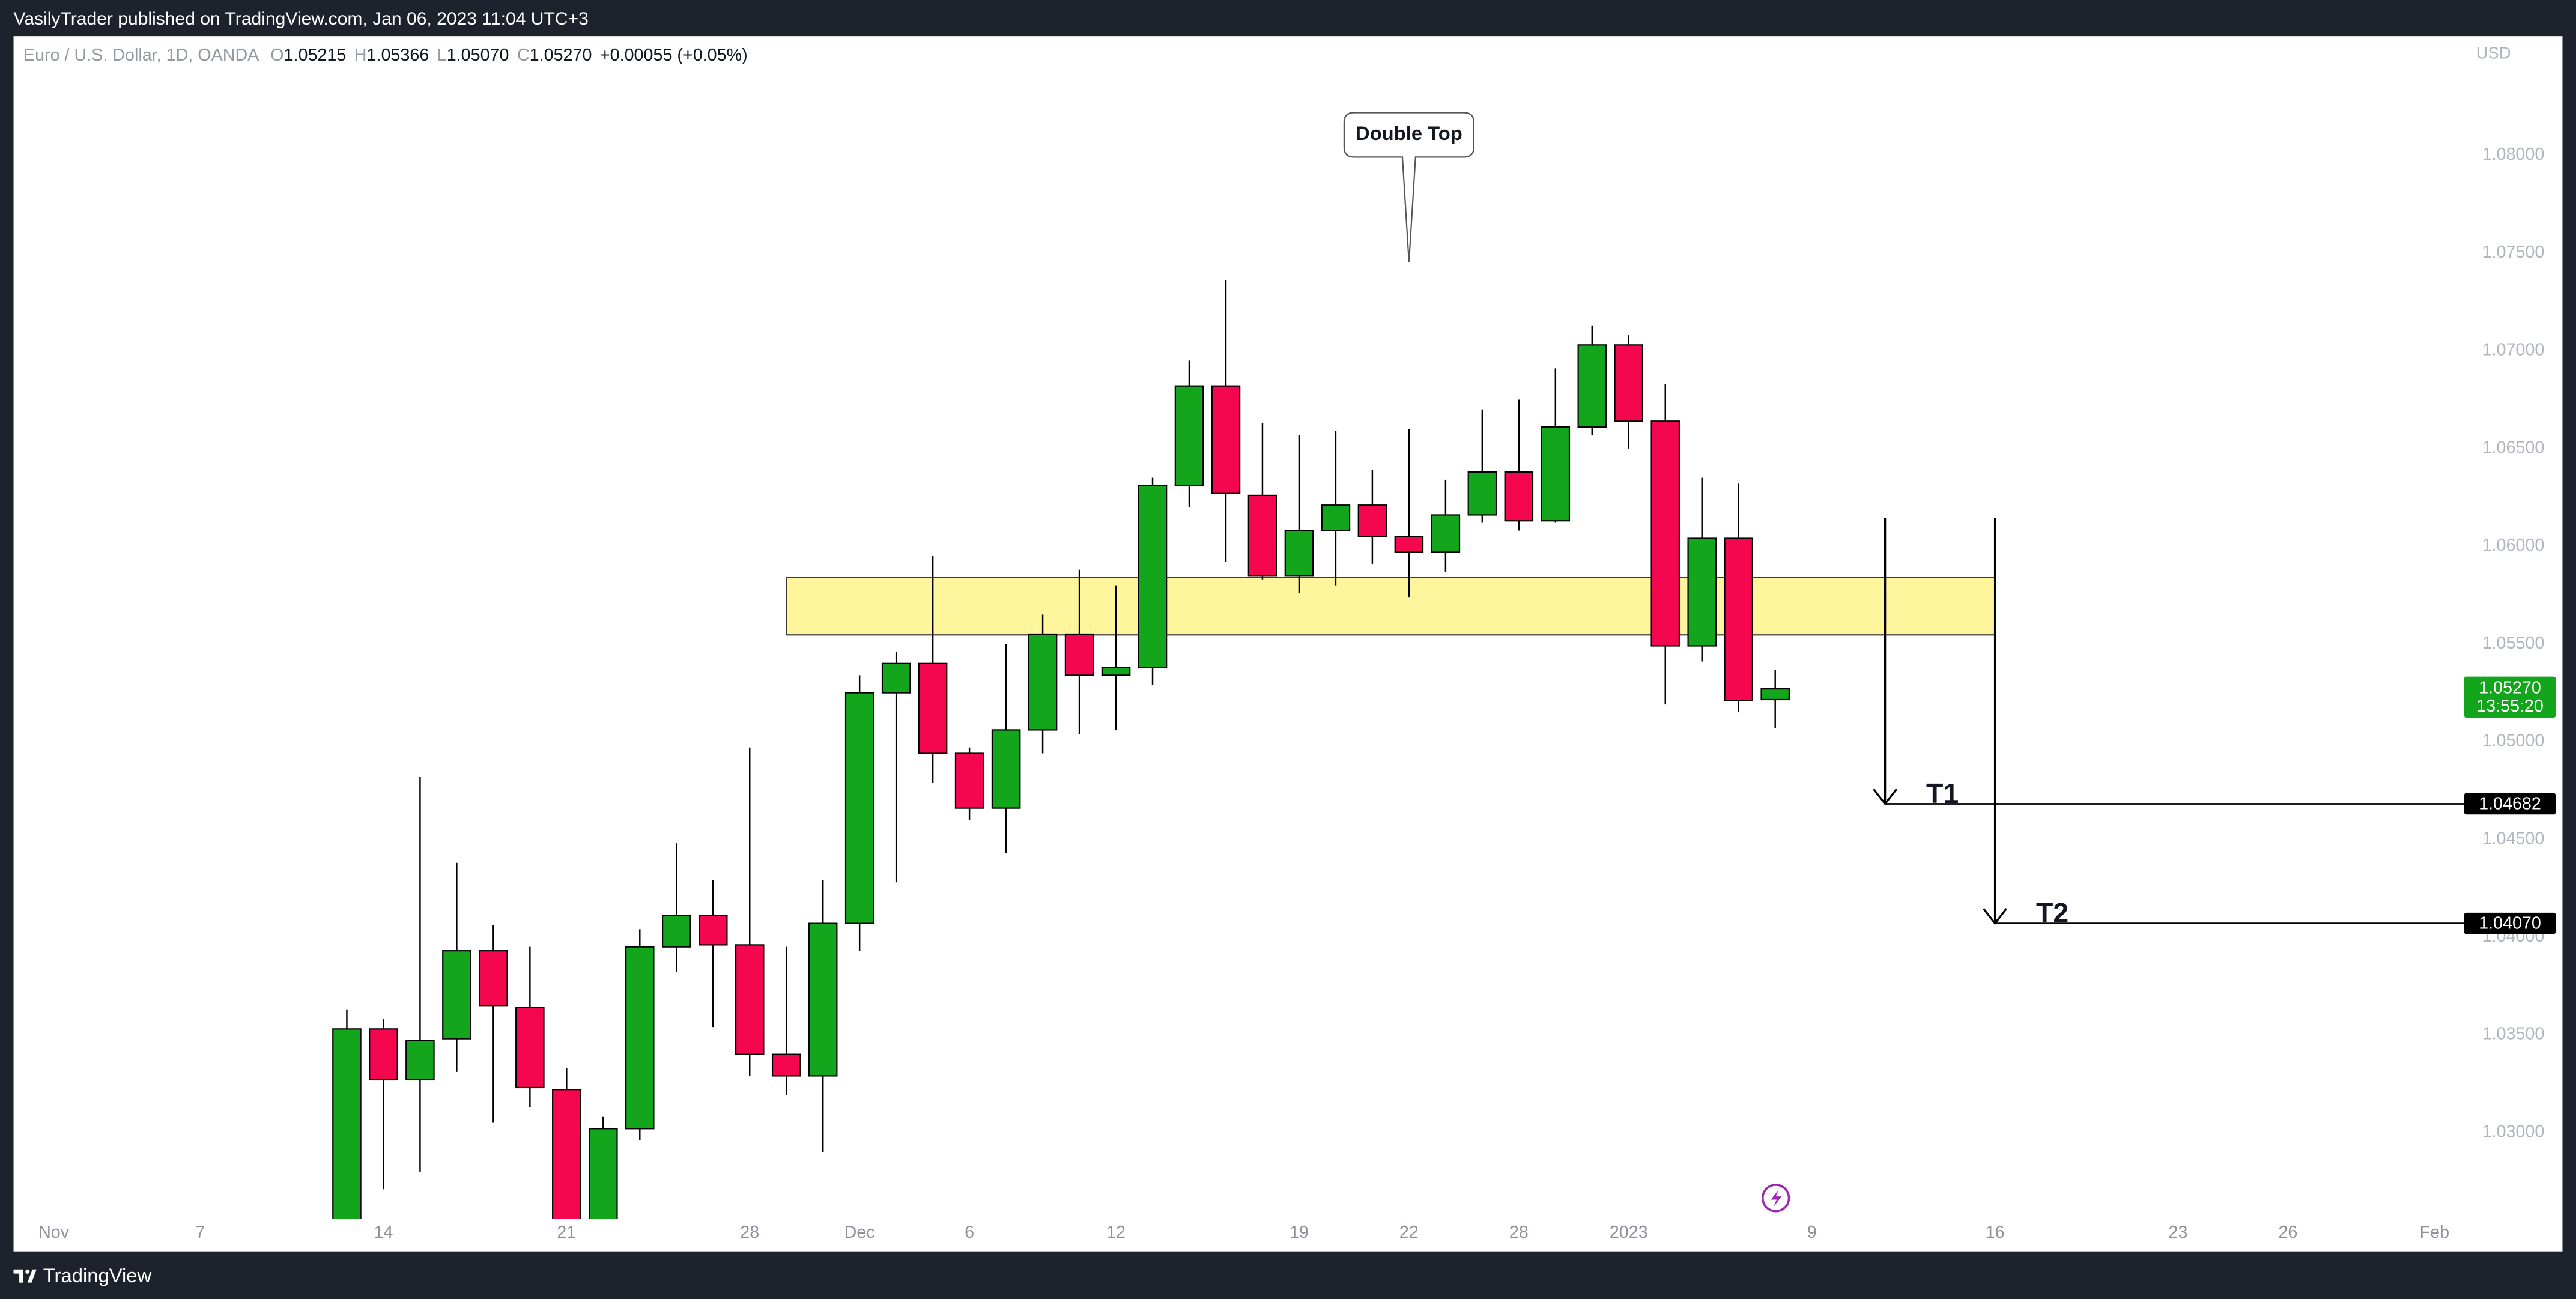  I want to click on y-tick-label: 1.08000, so click(2513, 154).